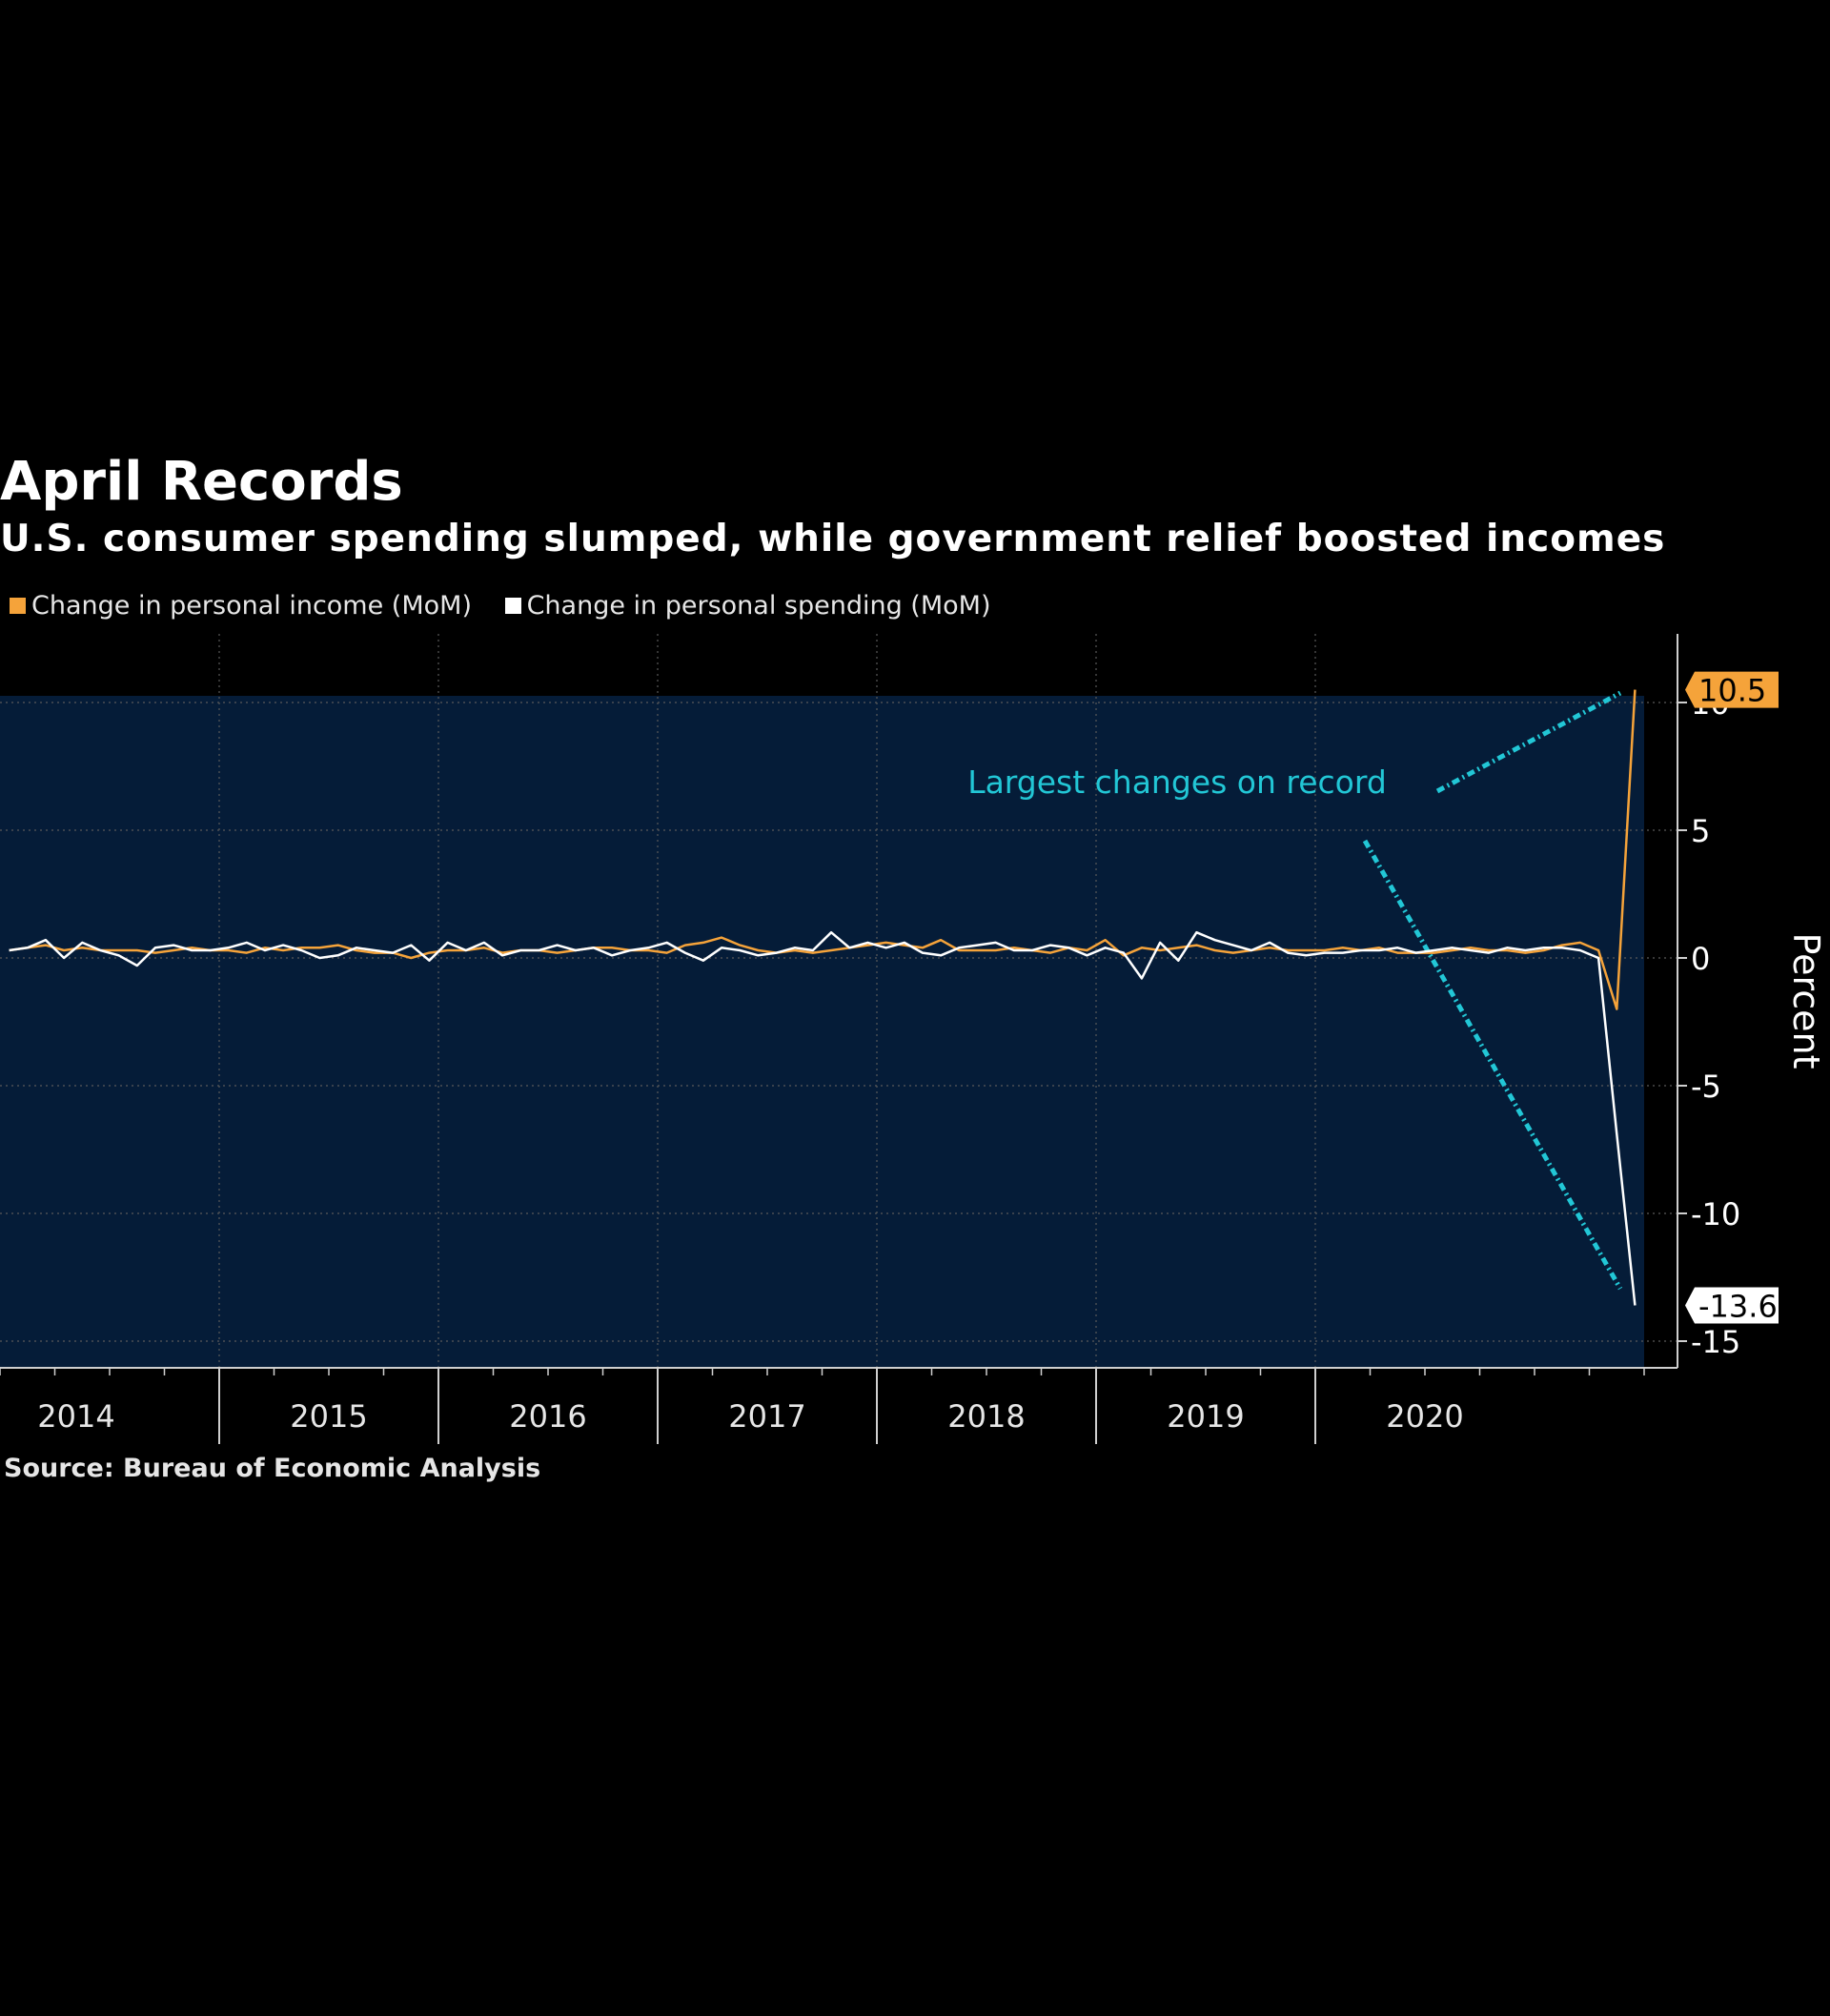 The height and width of the screenshot is (2016, 1830). What do you see at coordinates (252, 606) in the screenshot?
I see `legend-label-income: Change in personal income (MoM)` at bounding box center [252, 606].